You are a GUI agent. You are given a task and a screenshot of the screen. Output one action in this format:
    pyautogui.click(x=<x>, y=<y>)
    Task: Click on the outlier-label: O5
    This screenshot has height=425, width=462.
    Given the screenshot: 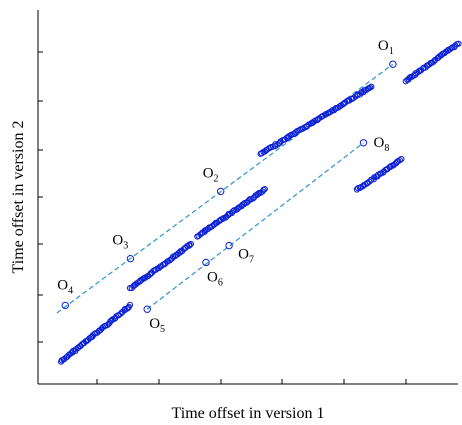 What is the action you would take?
    pyautogui.click(x=157, y=325)
    